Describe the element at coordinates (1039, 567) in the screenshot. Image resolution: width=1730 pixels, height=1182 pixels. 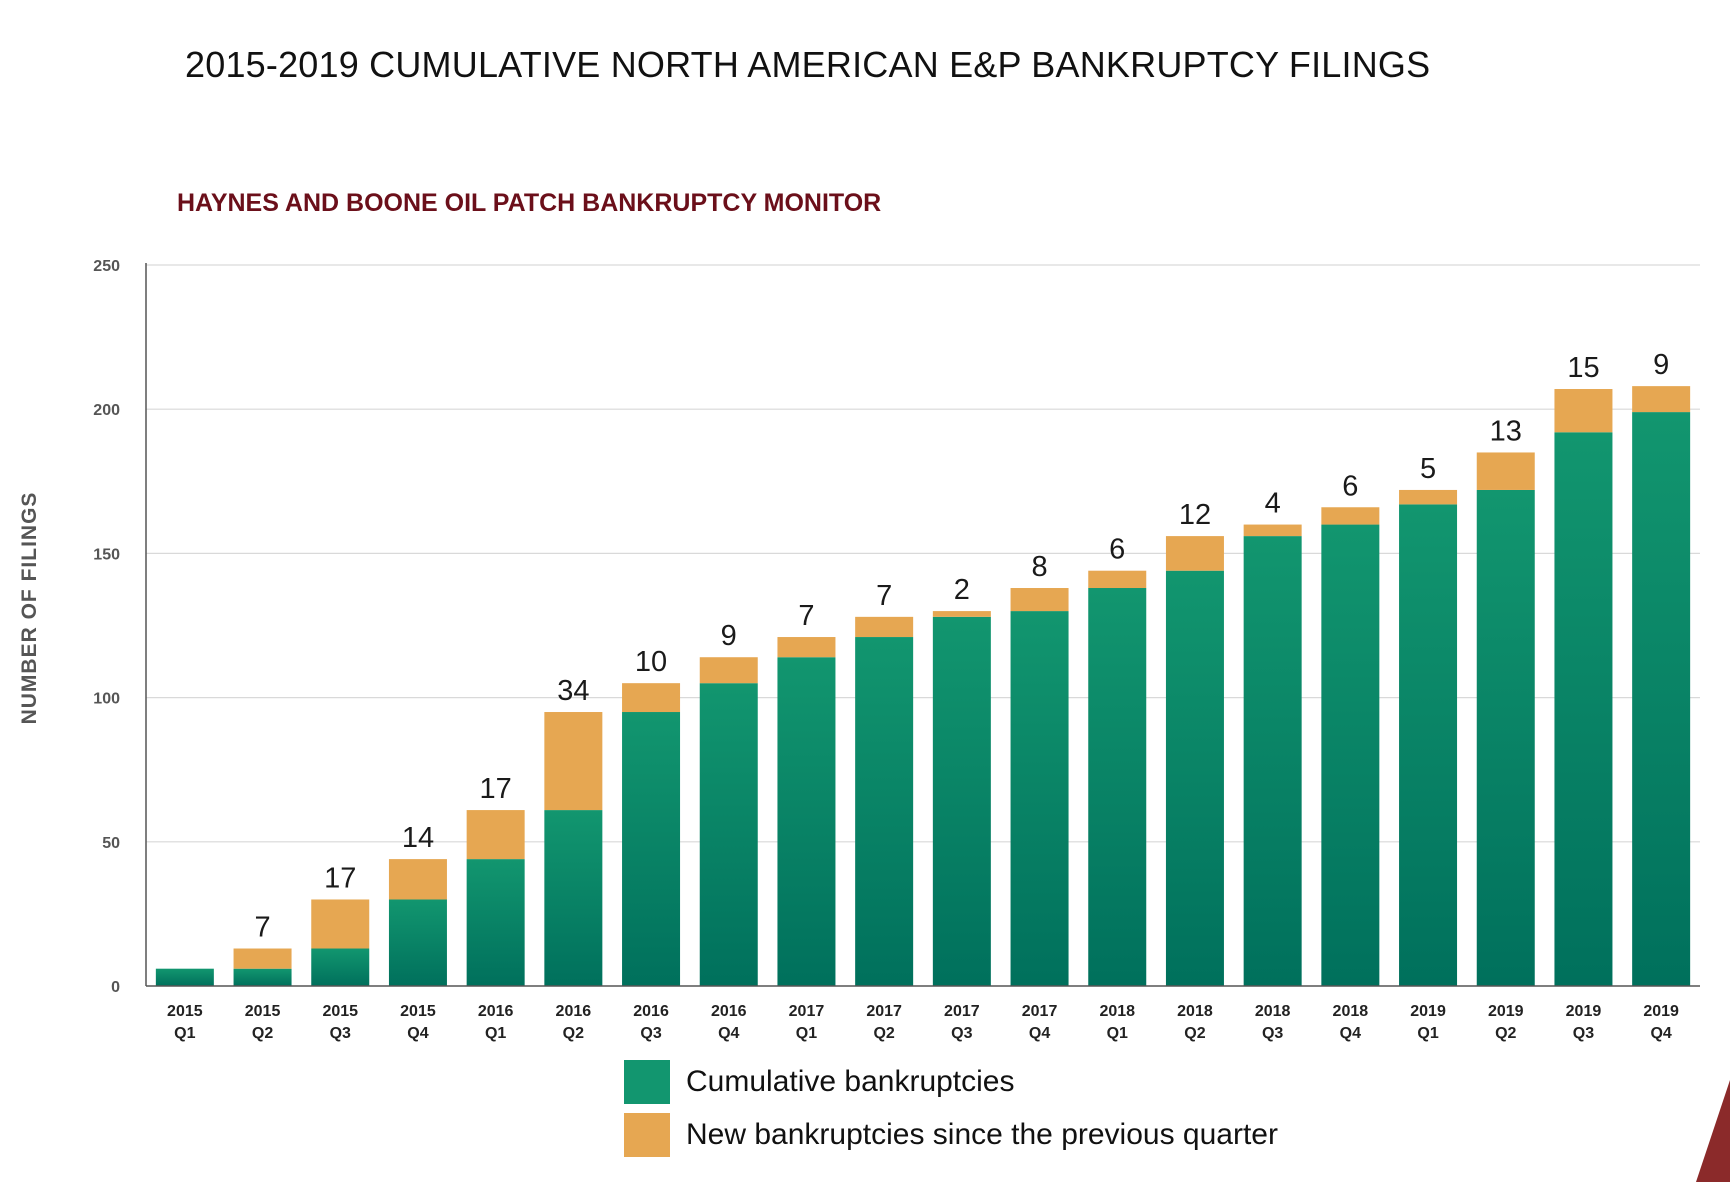
I see `data-label: 8` at that location.